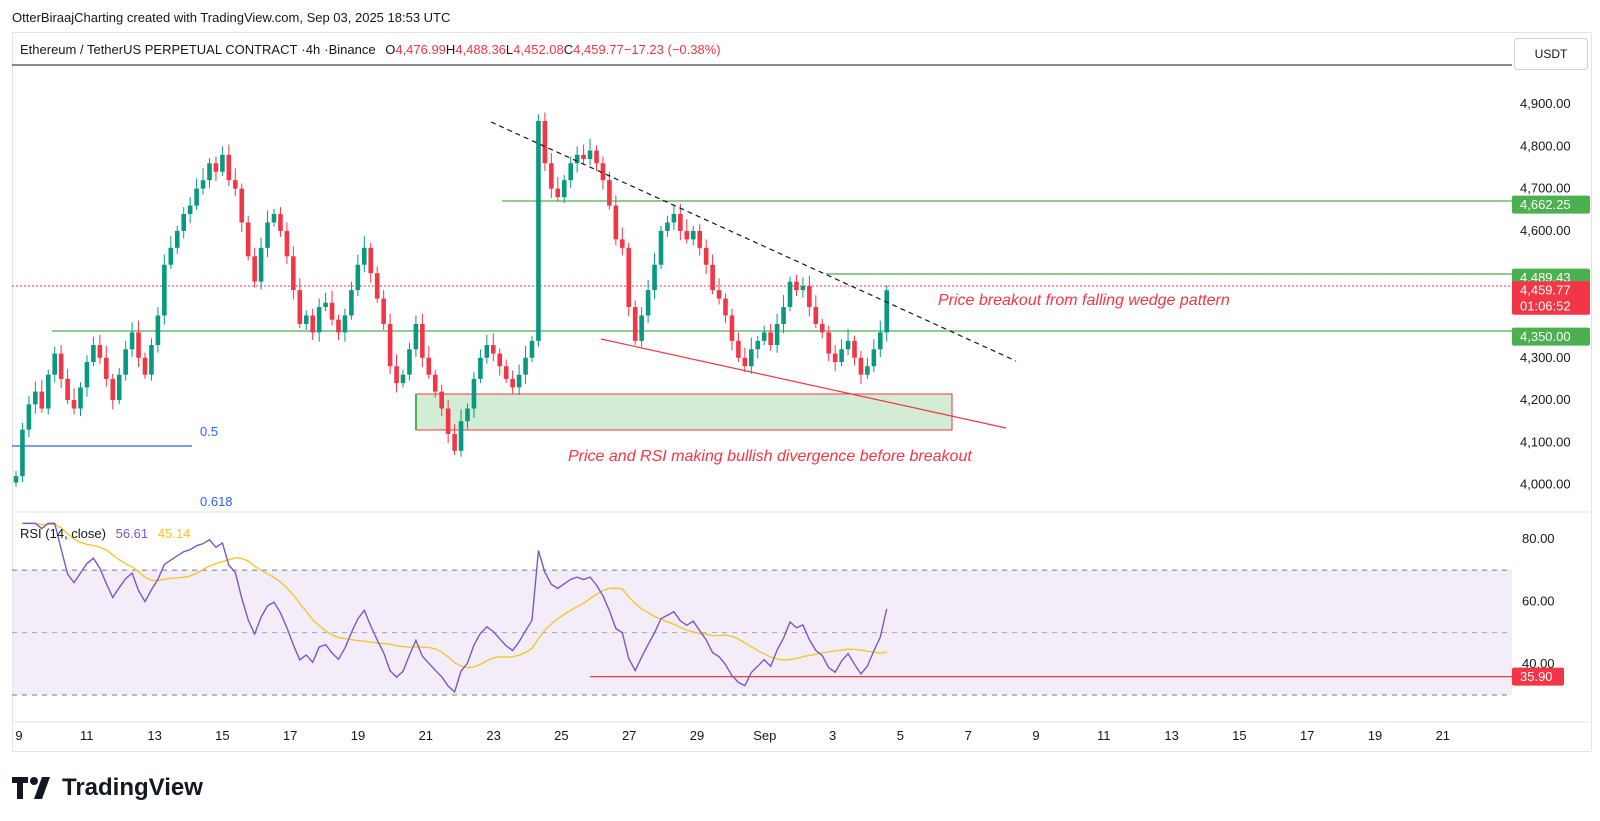  I want to click on time-tick-label: 19, so click(358, 735).